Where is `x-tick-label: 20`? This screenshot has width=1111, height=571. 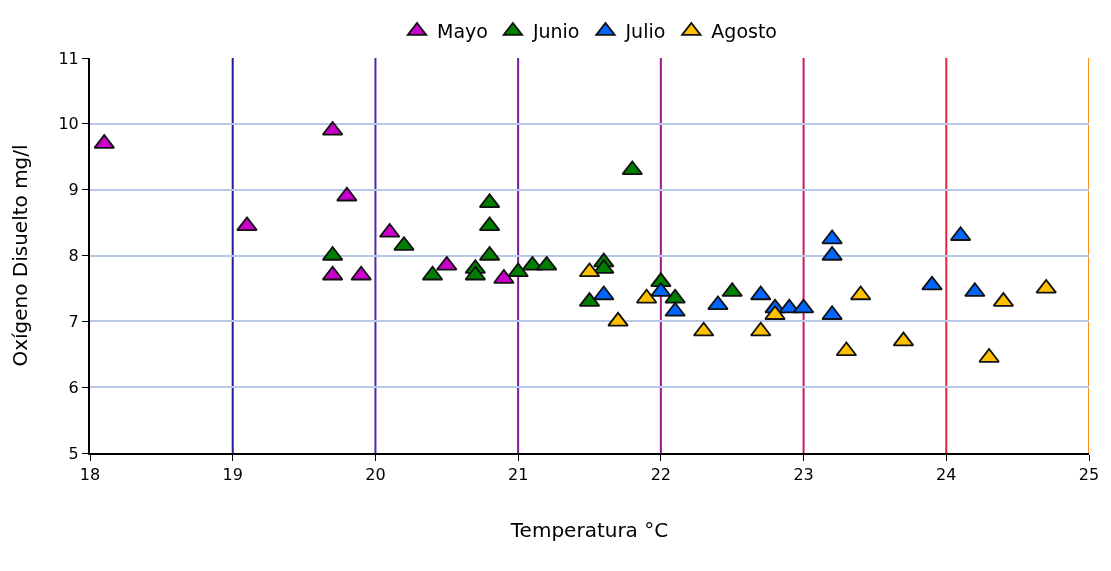
x-tick-label: 20 is located at coordinates (375, 475).